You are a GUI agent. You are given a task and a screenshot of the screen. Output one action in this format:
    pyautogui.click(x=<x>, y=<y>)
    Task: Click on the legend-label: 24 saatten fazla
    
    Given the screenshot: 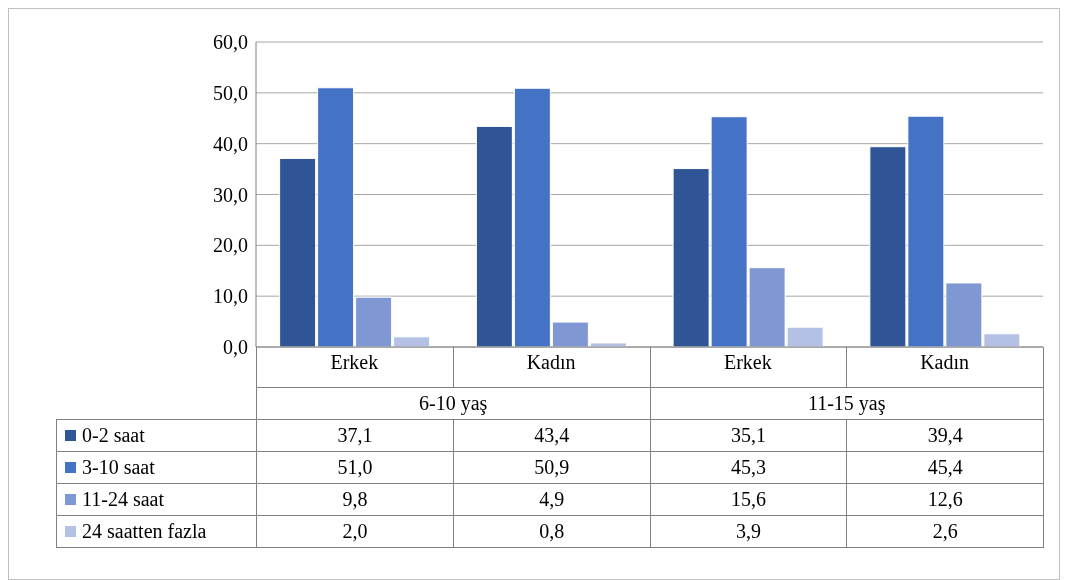 What is the action you would take?
    pyautogui.click(x=144, y=531)
    